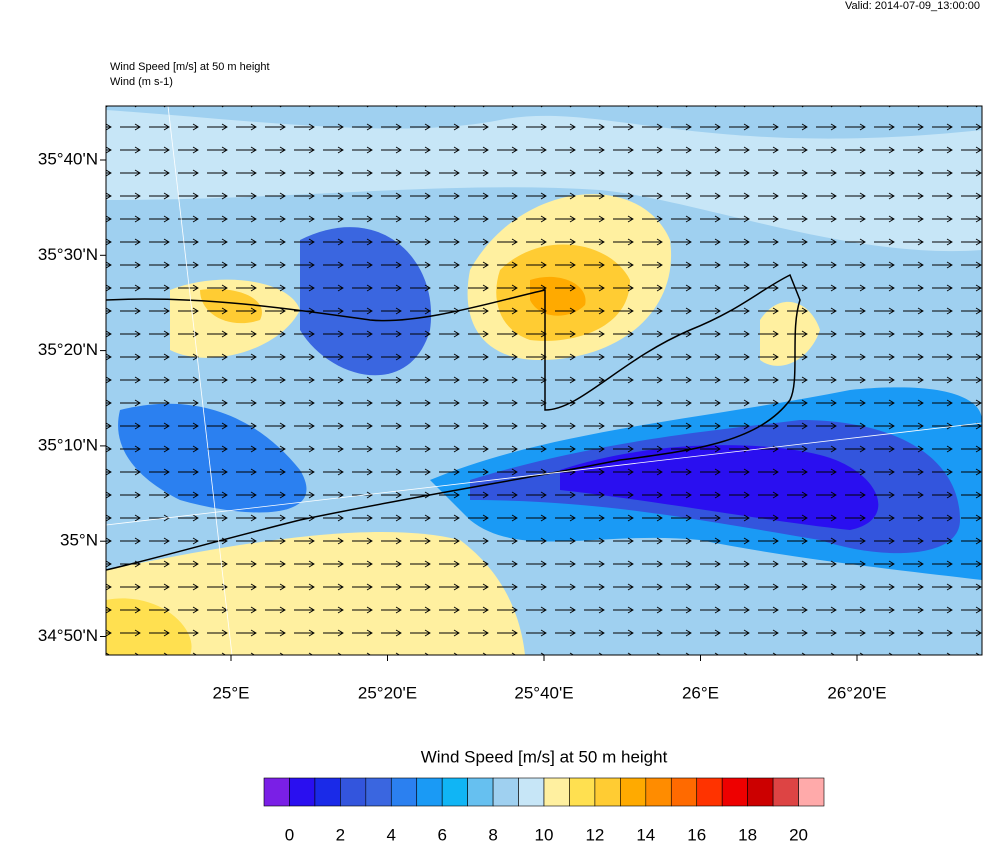 The height and width of the screenshot is (845, 984). Describe the element at coordinates (141, 82) in the screenshot. I see `map-subtitle: Wind (m s-1)` at that location.